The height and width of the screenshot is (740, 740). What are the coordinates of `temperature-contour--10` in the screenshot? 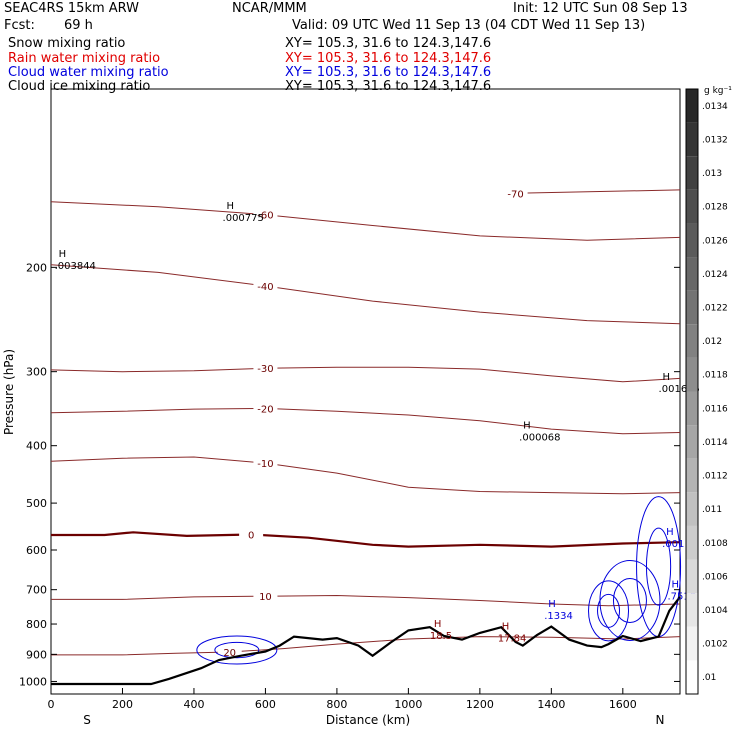 It's located at (365, 475).